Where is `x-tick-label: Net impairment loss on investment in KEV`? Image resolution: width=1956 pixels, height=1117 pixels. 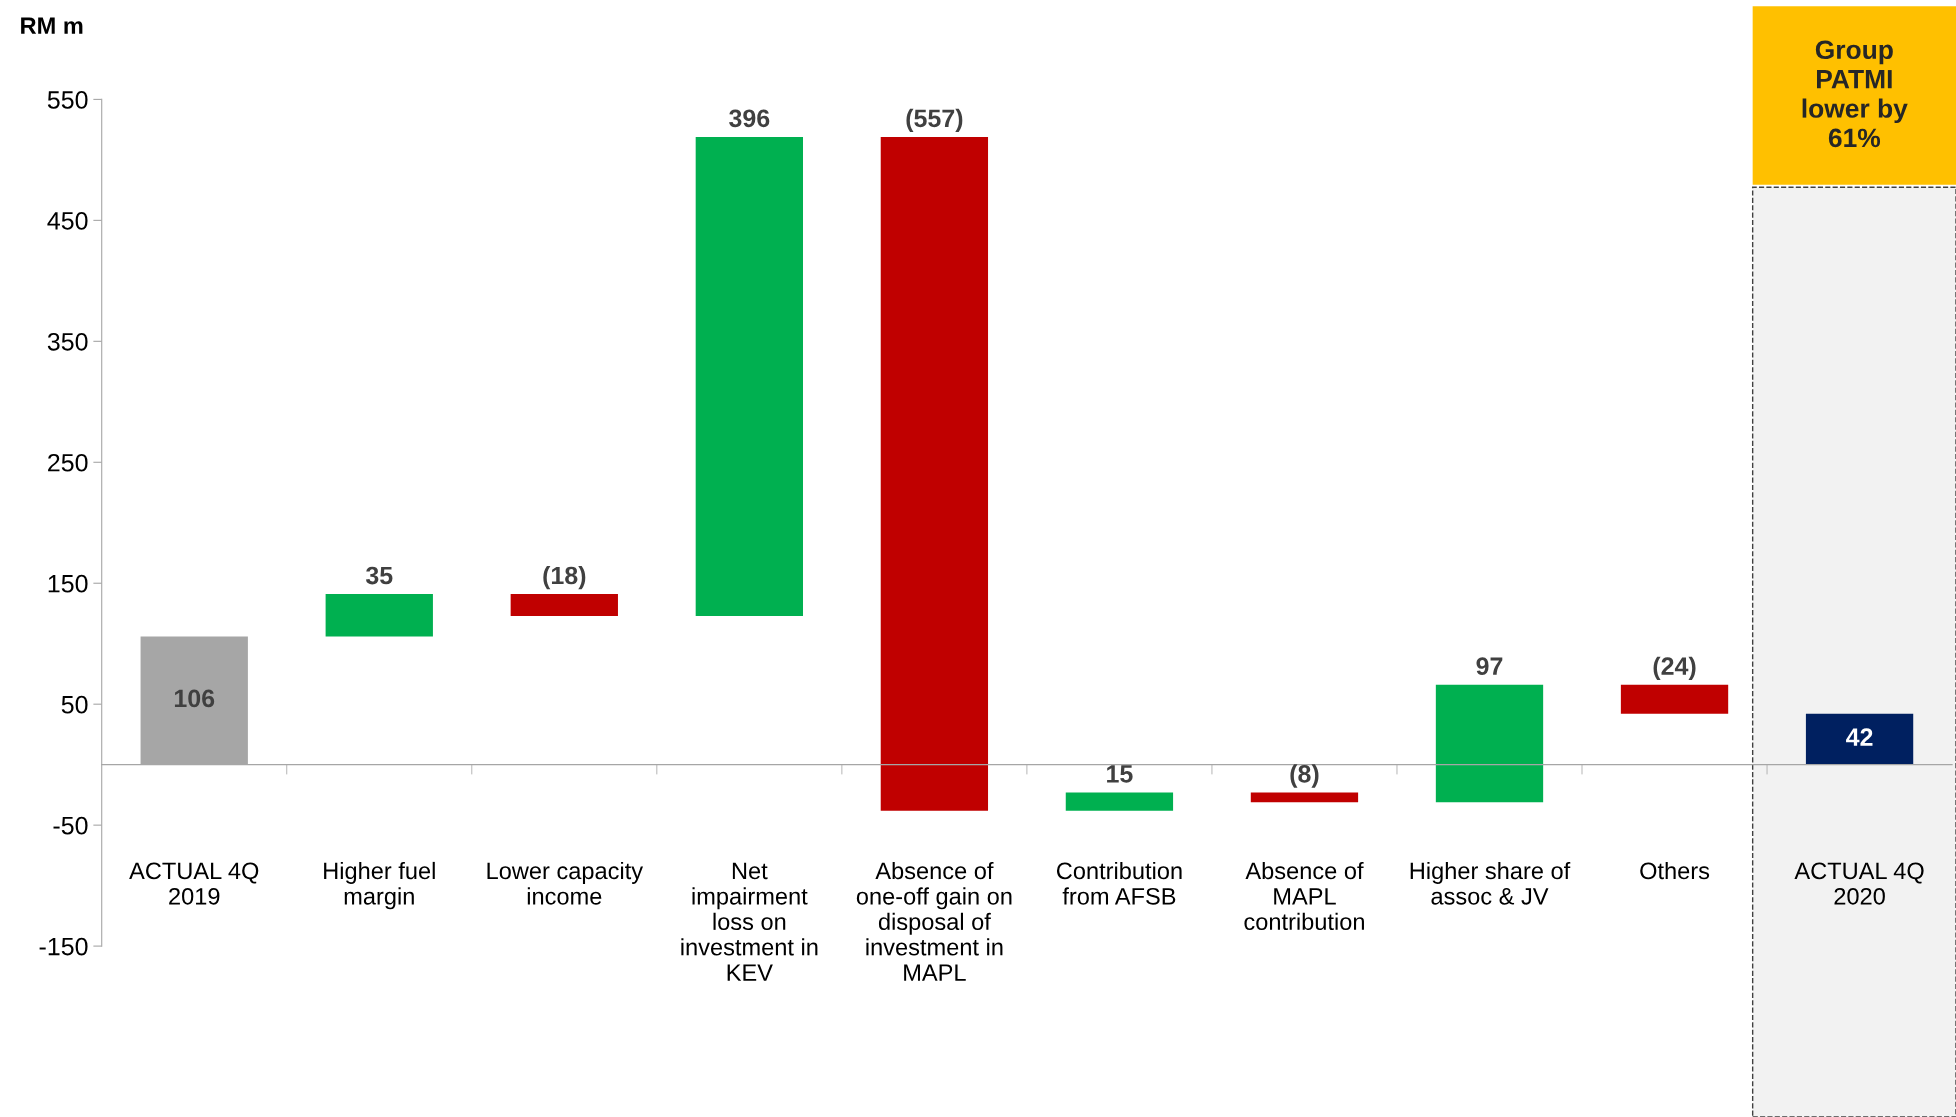 x-tick-label: Net impairment loss on investment in KEV is located at coordinates (749, 921).